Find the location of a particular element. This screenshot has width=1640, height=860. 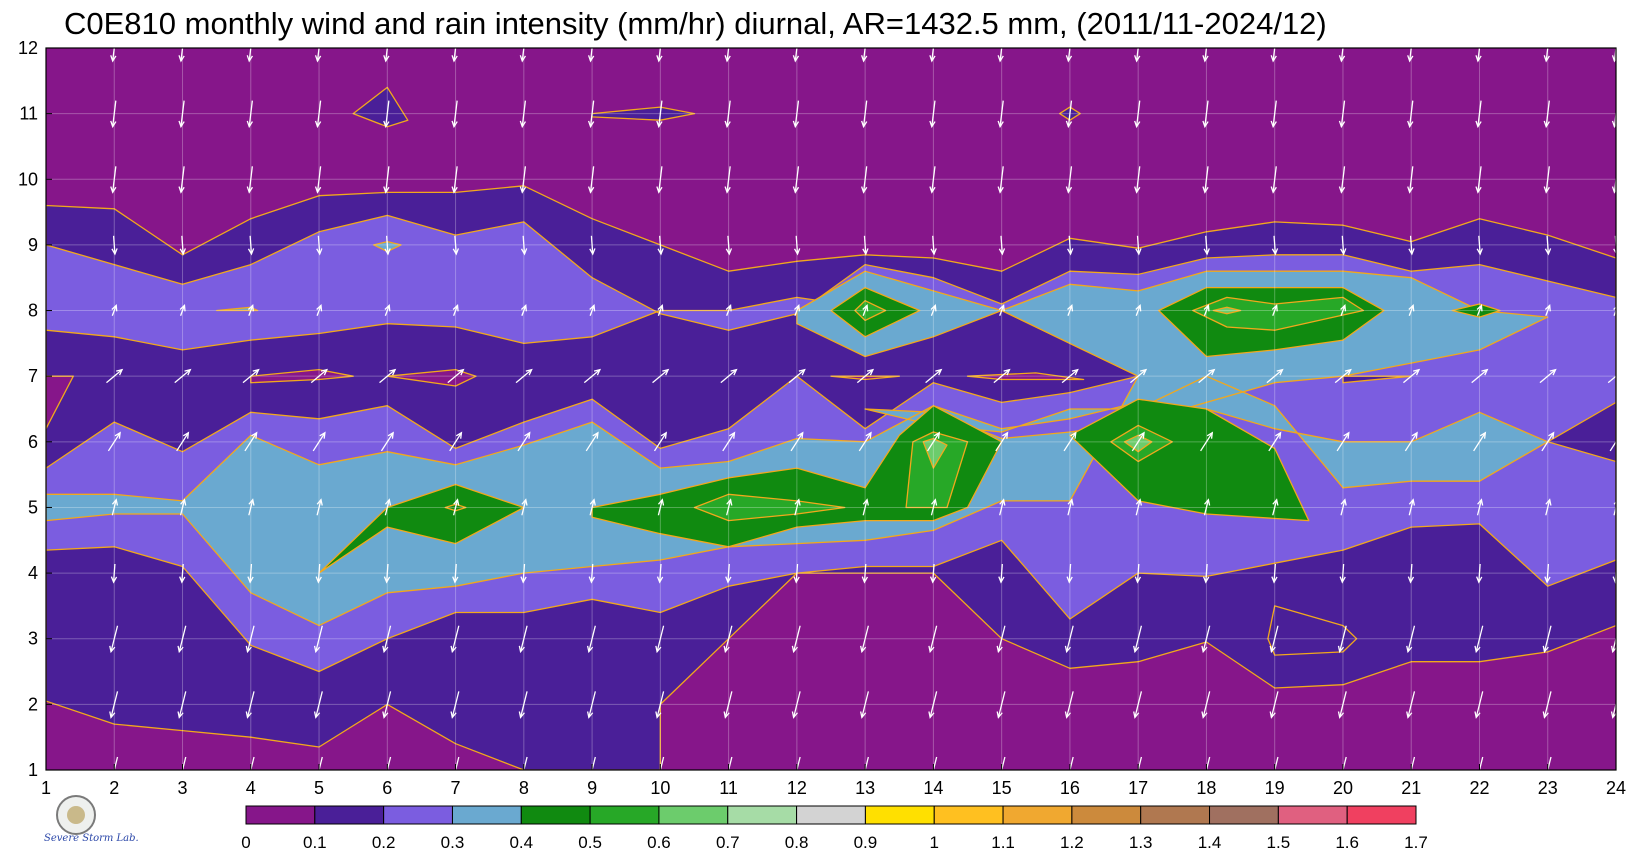

x-tick-label: 4 is located at coordinates (251, 788).